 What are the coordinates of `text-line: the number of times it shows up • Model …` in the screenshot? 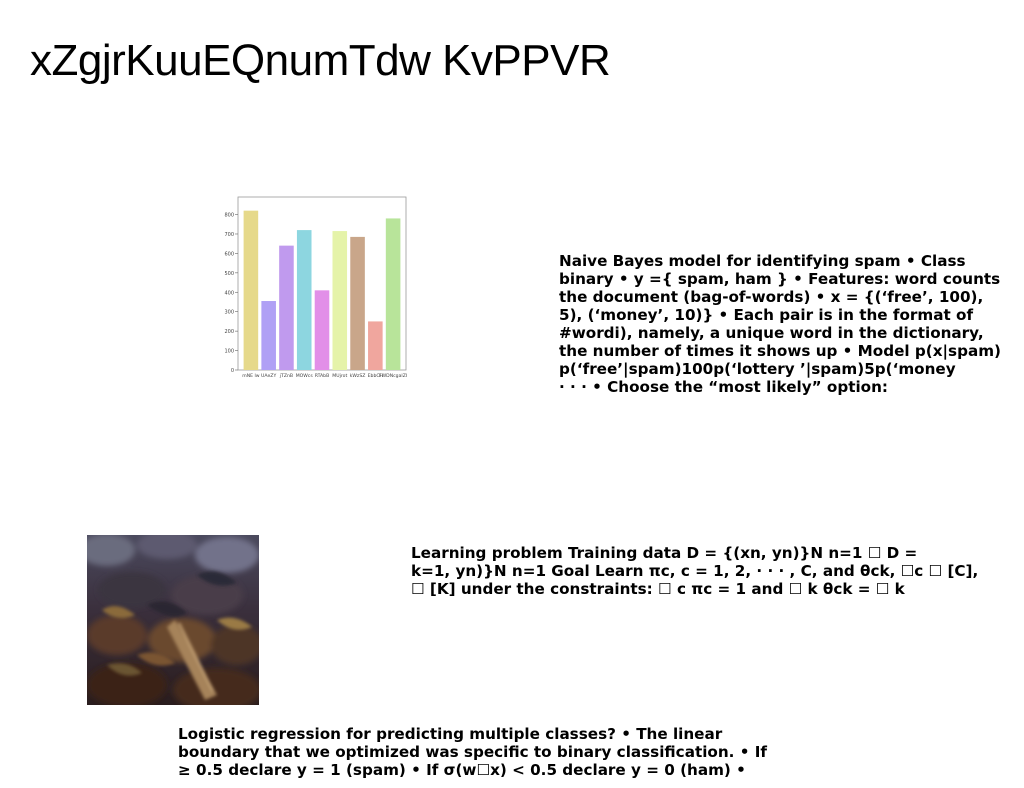 It's located at (780, 351).